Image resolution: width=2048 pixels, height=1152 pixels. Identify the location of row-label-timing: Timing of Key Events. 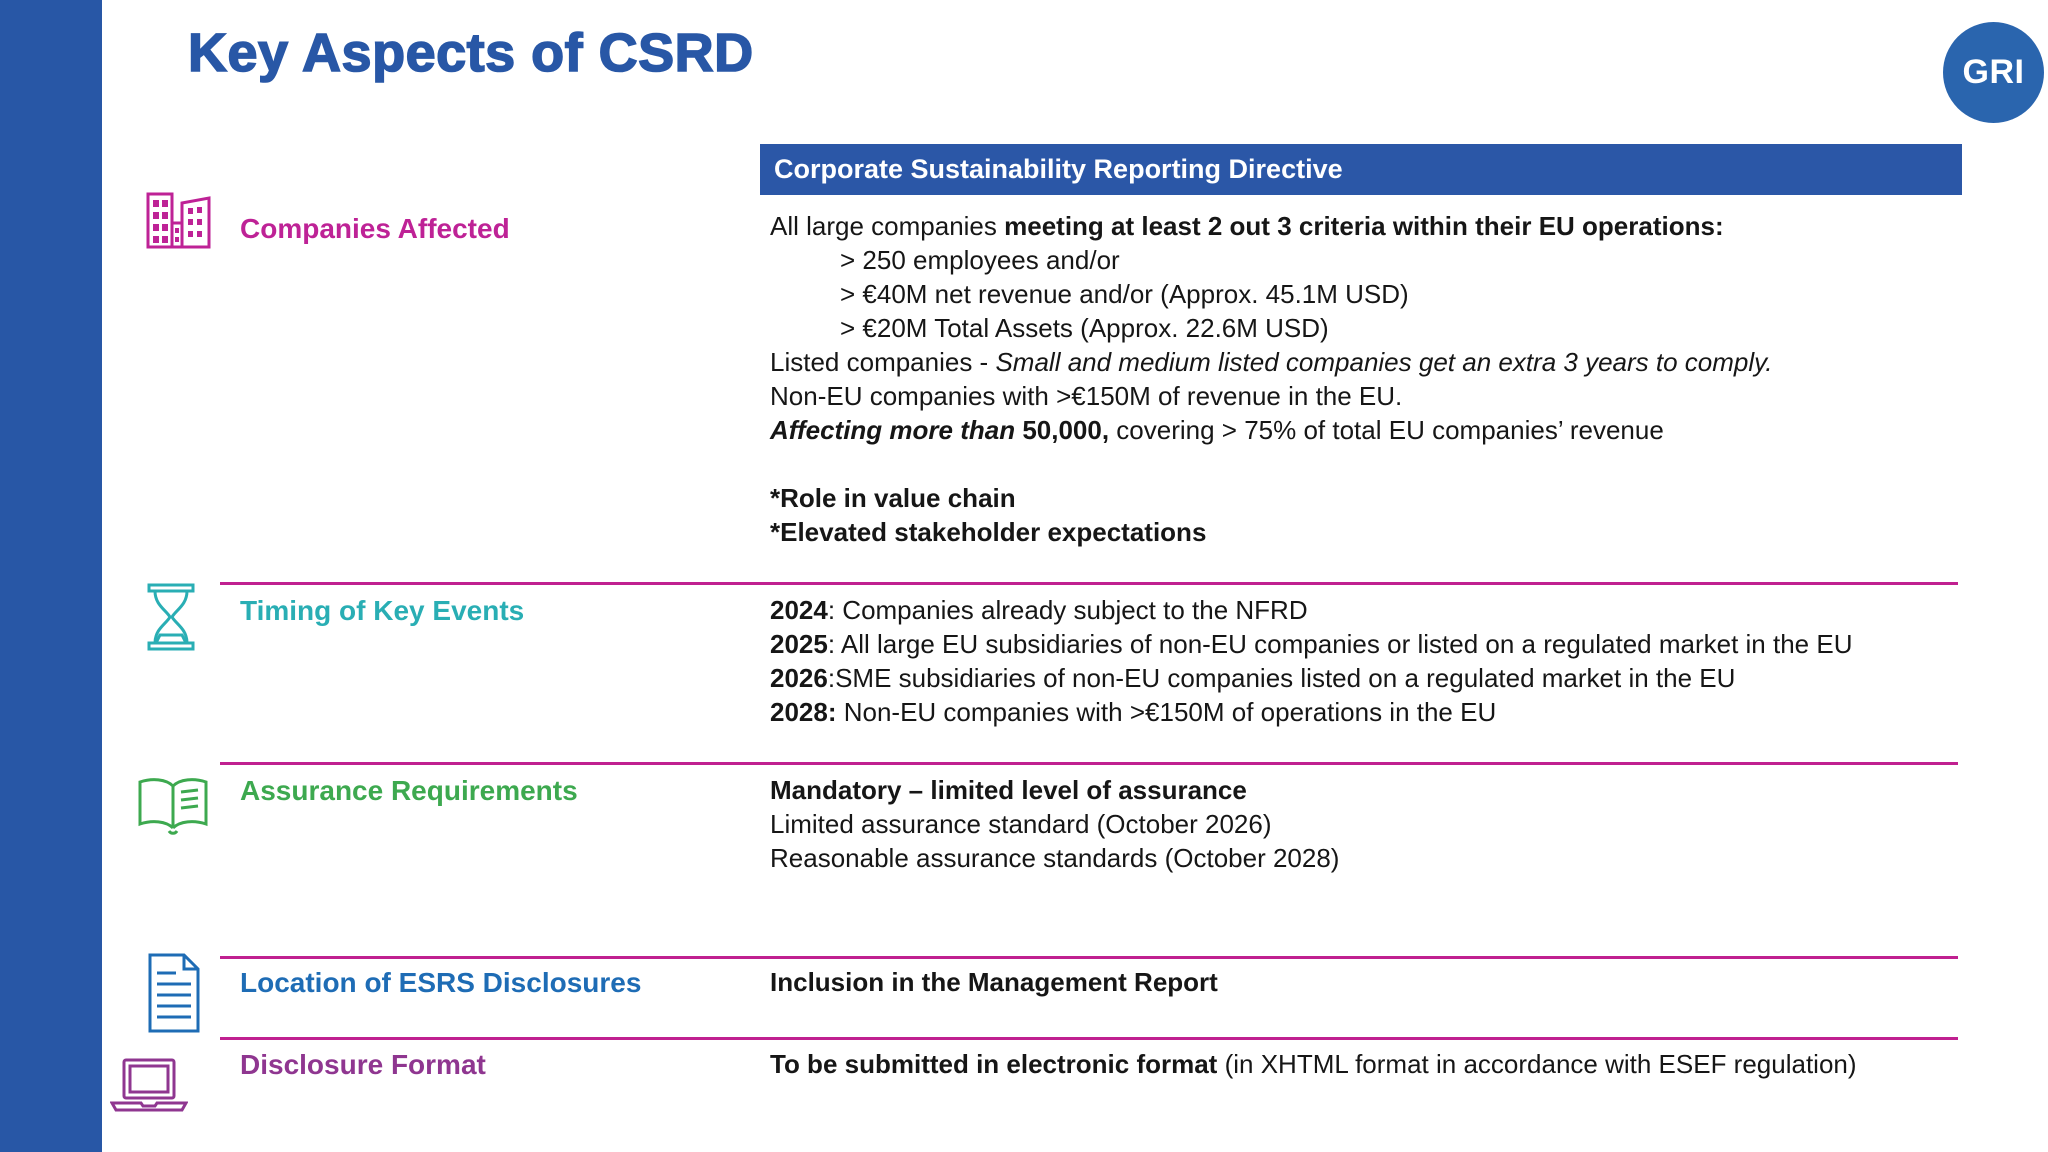
(382, 610).